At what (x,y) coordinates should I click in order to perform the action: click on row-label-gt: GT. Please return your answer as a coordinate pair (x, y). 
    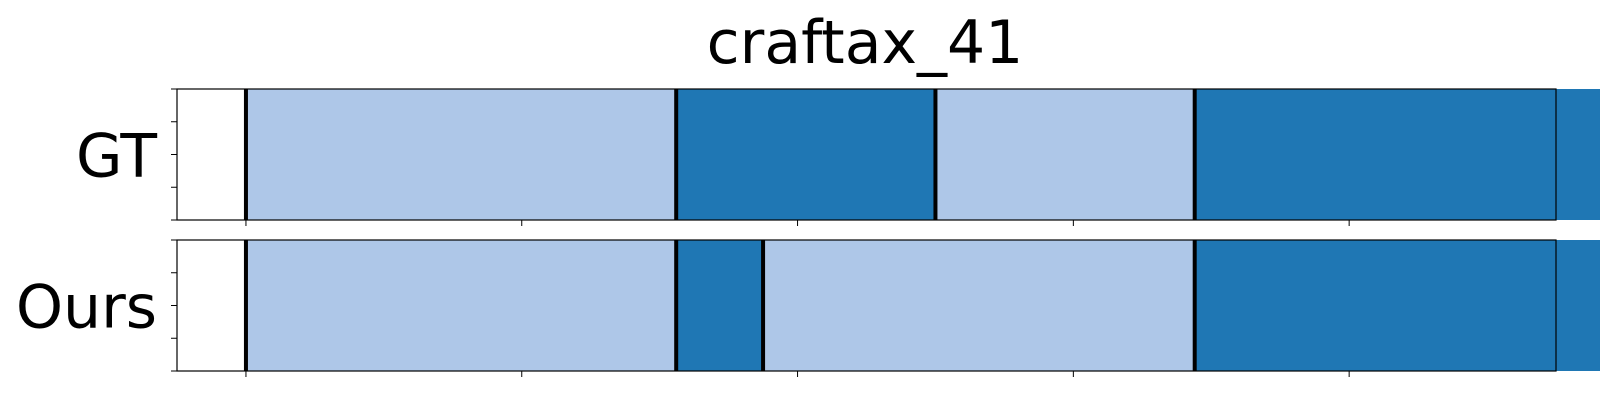
    Looking at the image, I should click on (116, 157).